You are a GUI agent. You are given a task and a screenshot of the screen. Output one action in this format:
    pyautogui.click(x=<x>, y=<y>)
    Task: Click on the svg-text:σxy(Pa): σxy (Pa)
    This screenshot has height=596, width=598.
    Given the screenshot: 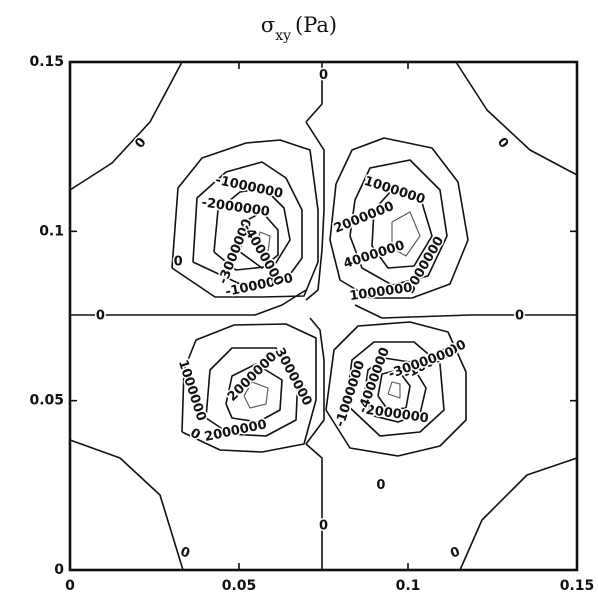 What is the action you would take?
    pyautogui.click(x=299, y=28)
    